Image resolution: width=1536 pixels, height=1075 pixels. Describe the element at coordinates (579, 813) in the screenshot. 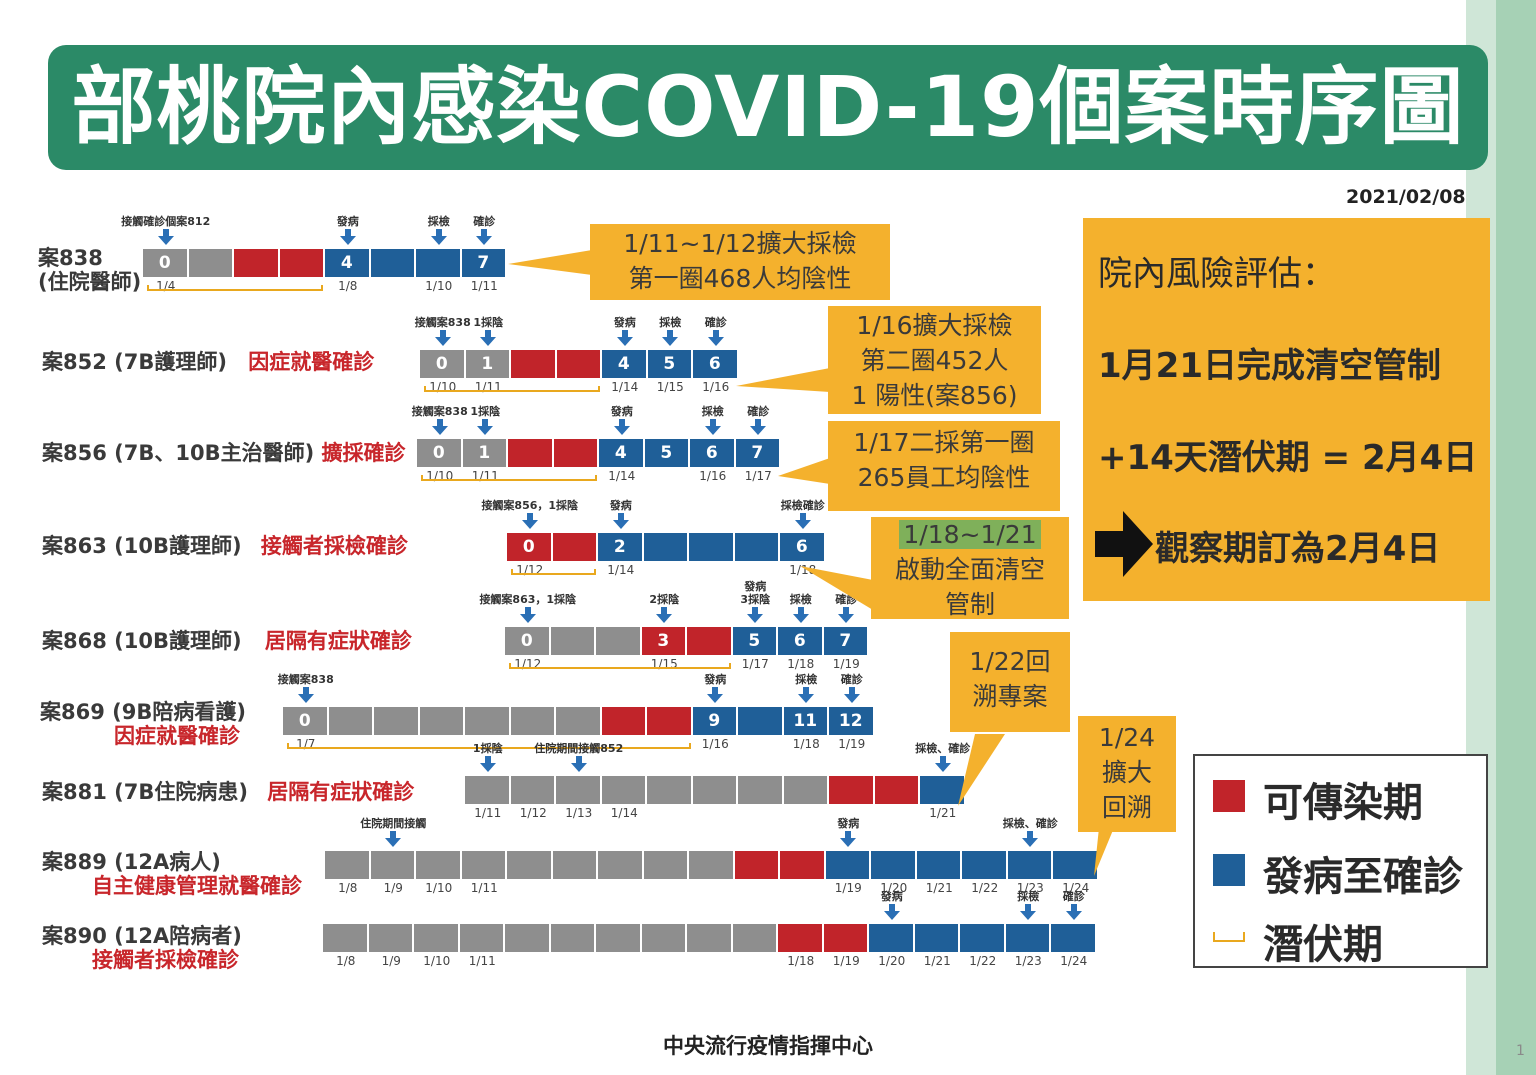

I see `date-label: 1/13` at that location.